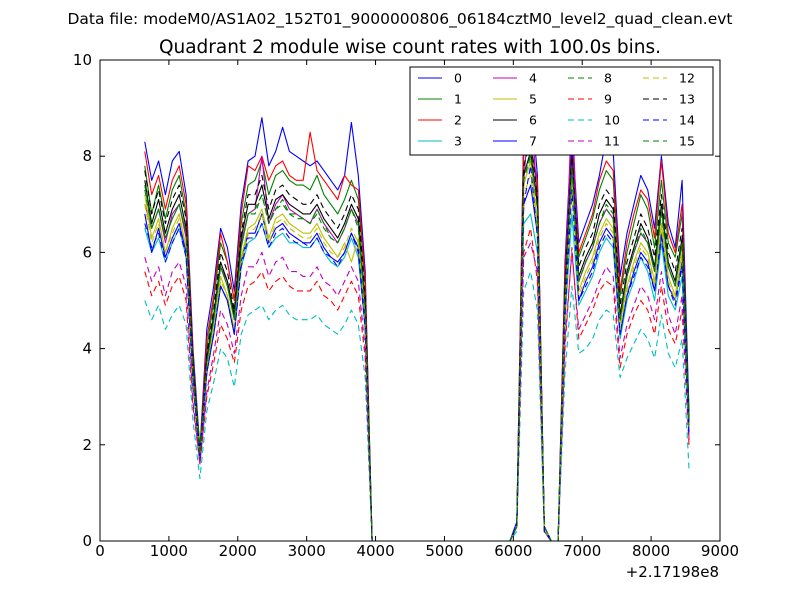  I want to click on y-tick-label: 6, so click(87, 252).